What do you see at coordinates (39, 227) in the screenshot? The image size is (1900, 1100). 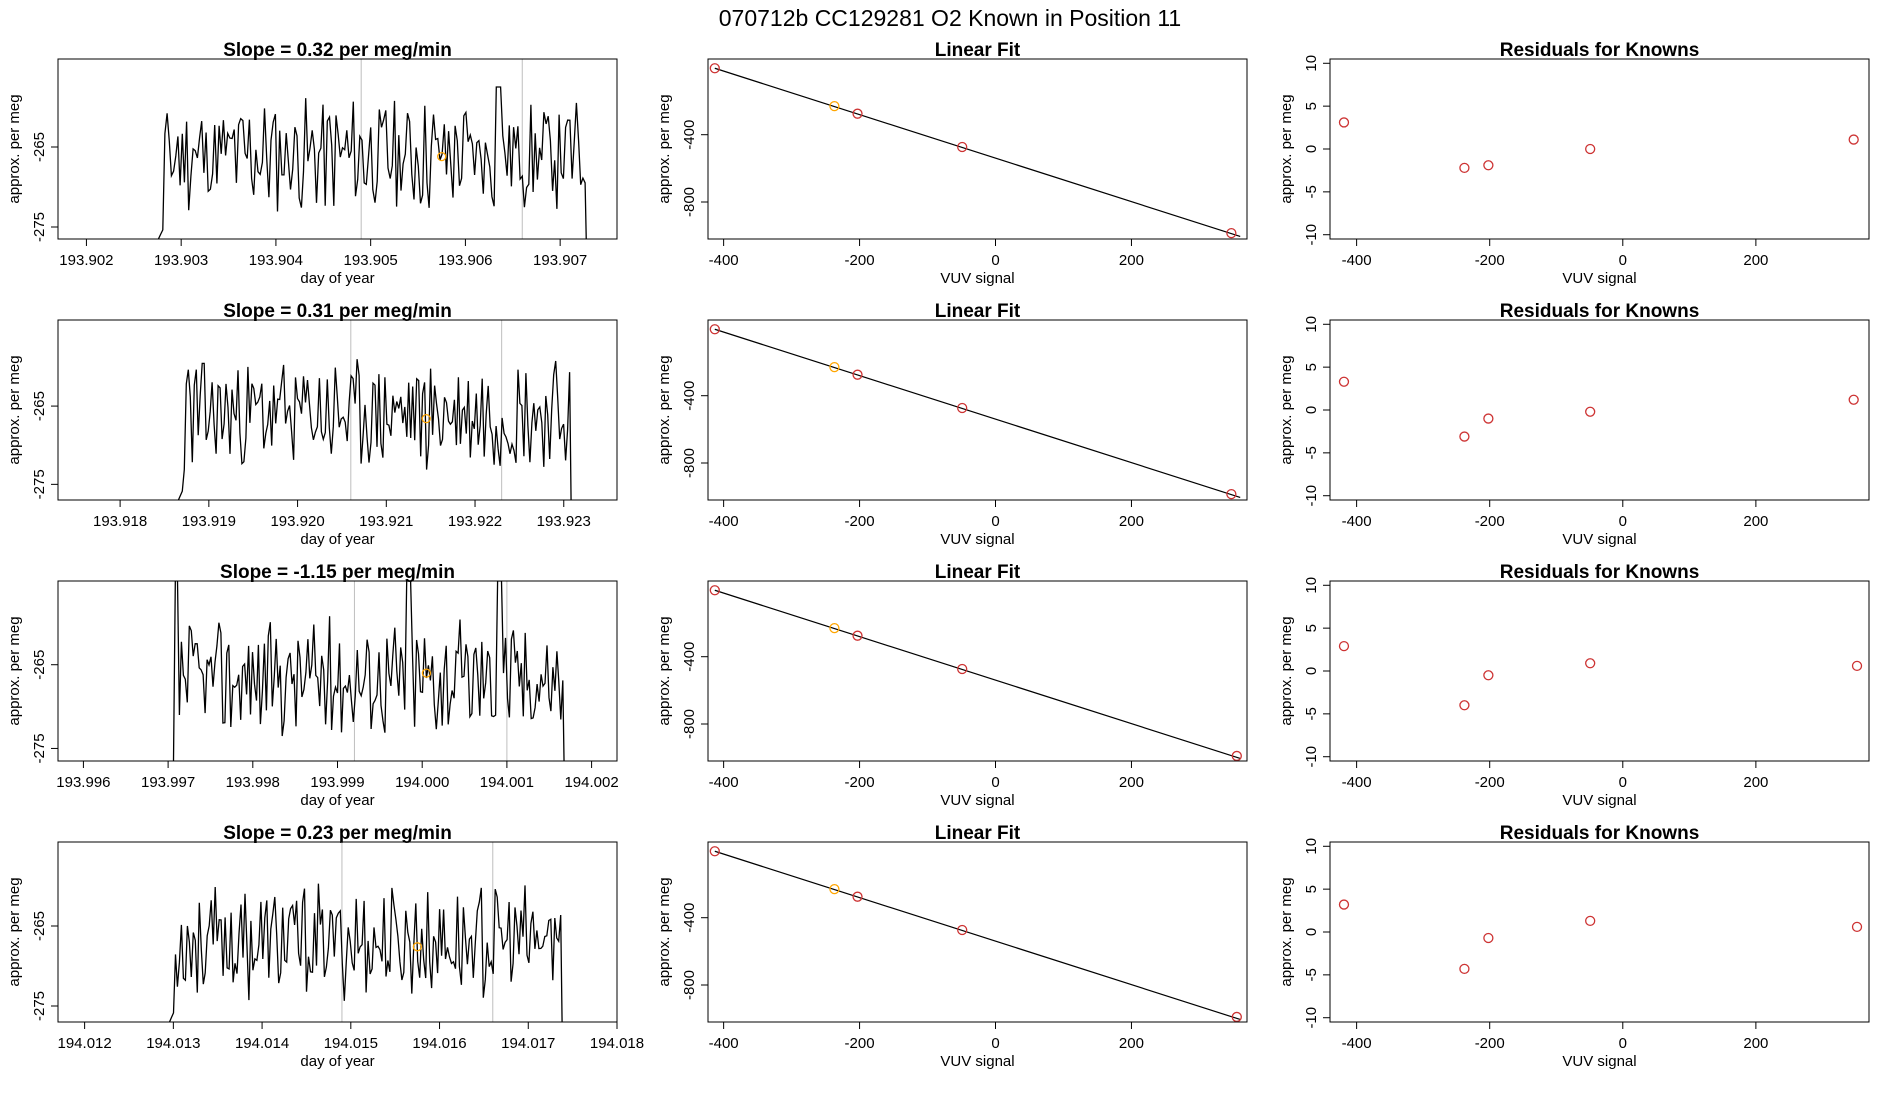 I see `y-tick-label: -275` at bounding box center [39, 227].